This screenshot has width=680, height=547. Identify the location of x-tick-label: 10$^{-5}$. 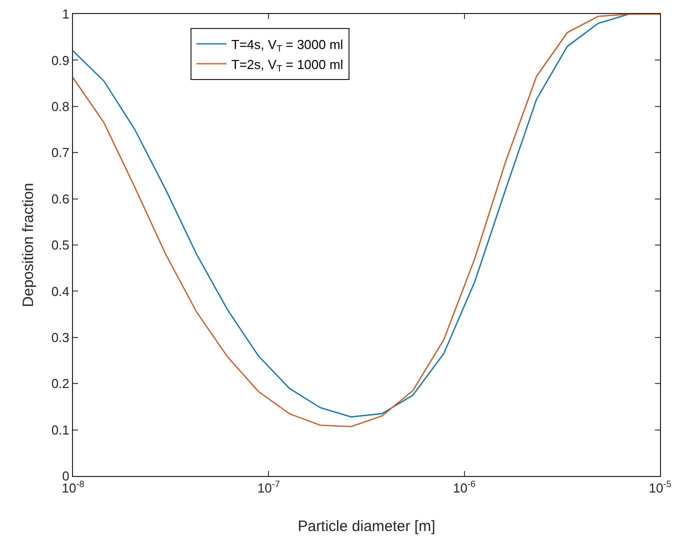
(660, 487).